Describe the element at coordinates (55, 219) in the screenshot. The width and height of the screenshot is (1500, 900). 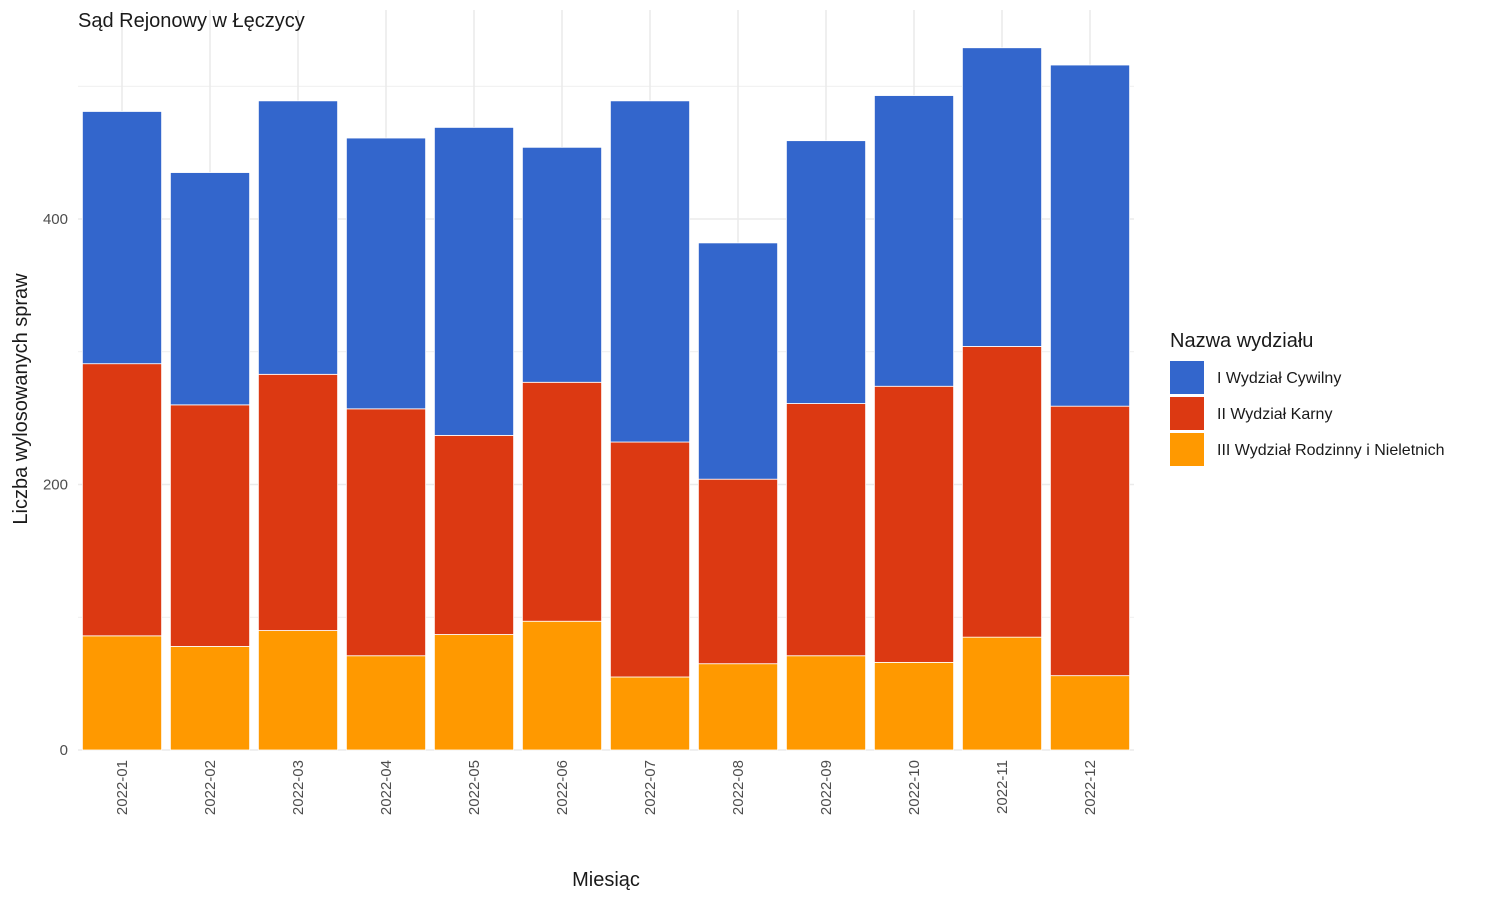
I see `y-tick-label: 400` at that location.